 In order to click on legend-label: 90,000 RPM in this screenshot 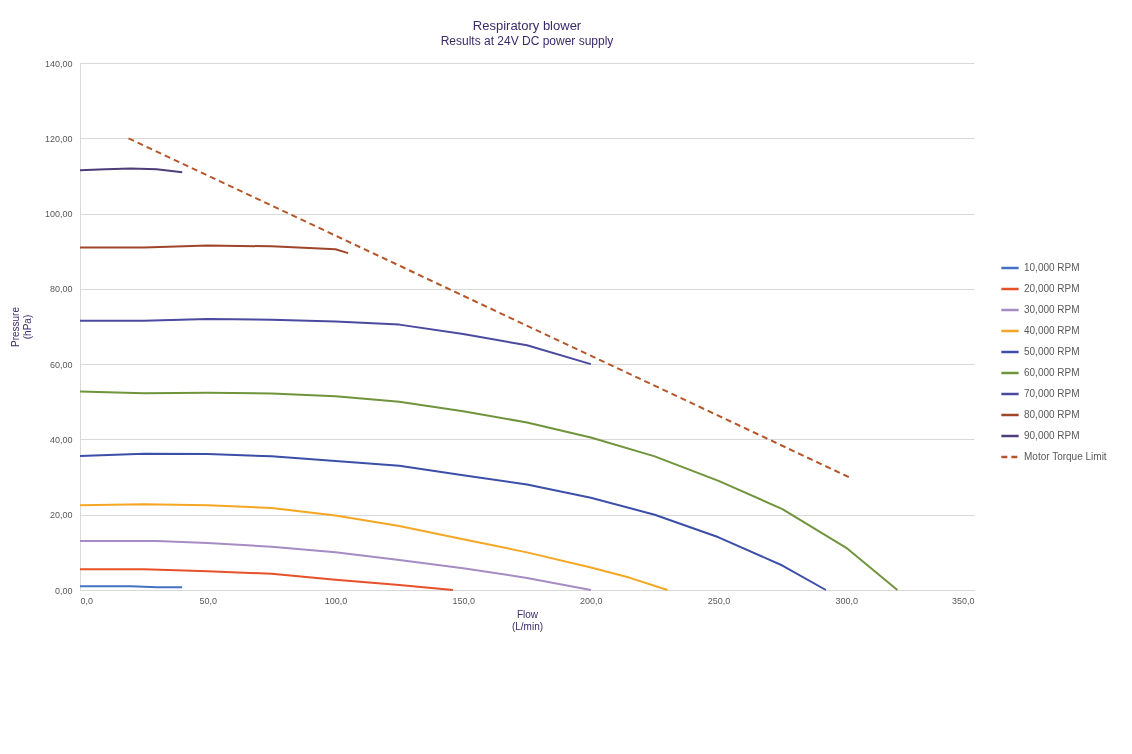, I will do `click(1052, 435)`.